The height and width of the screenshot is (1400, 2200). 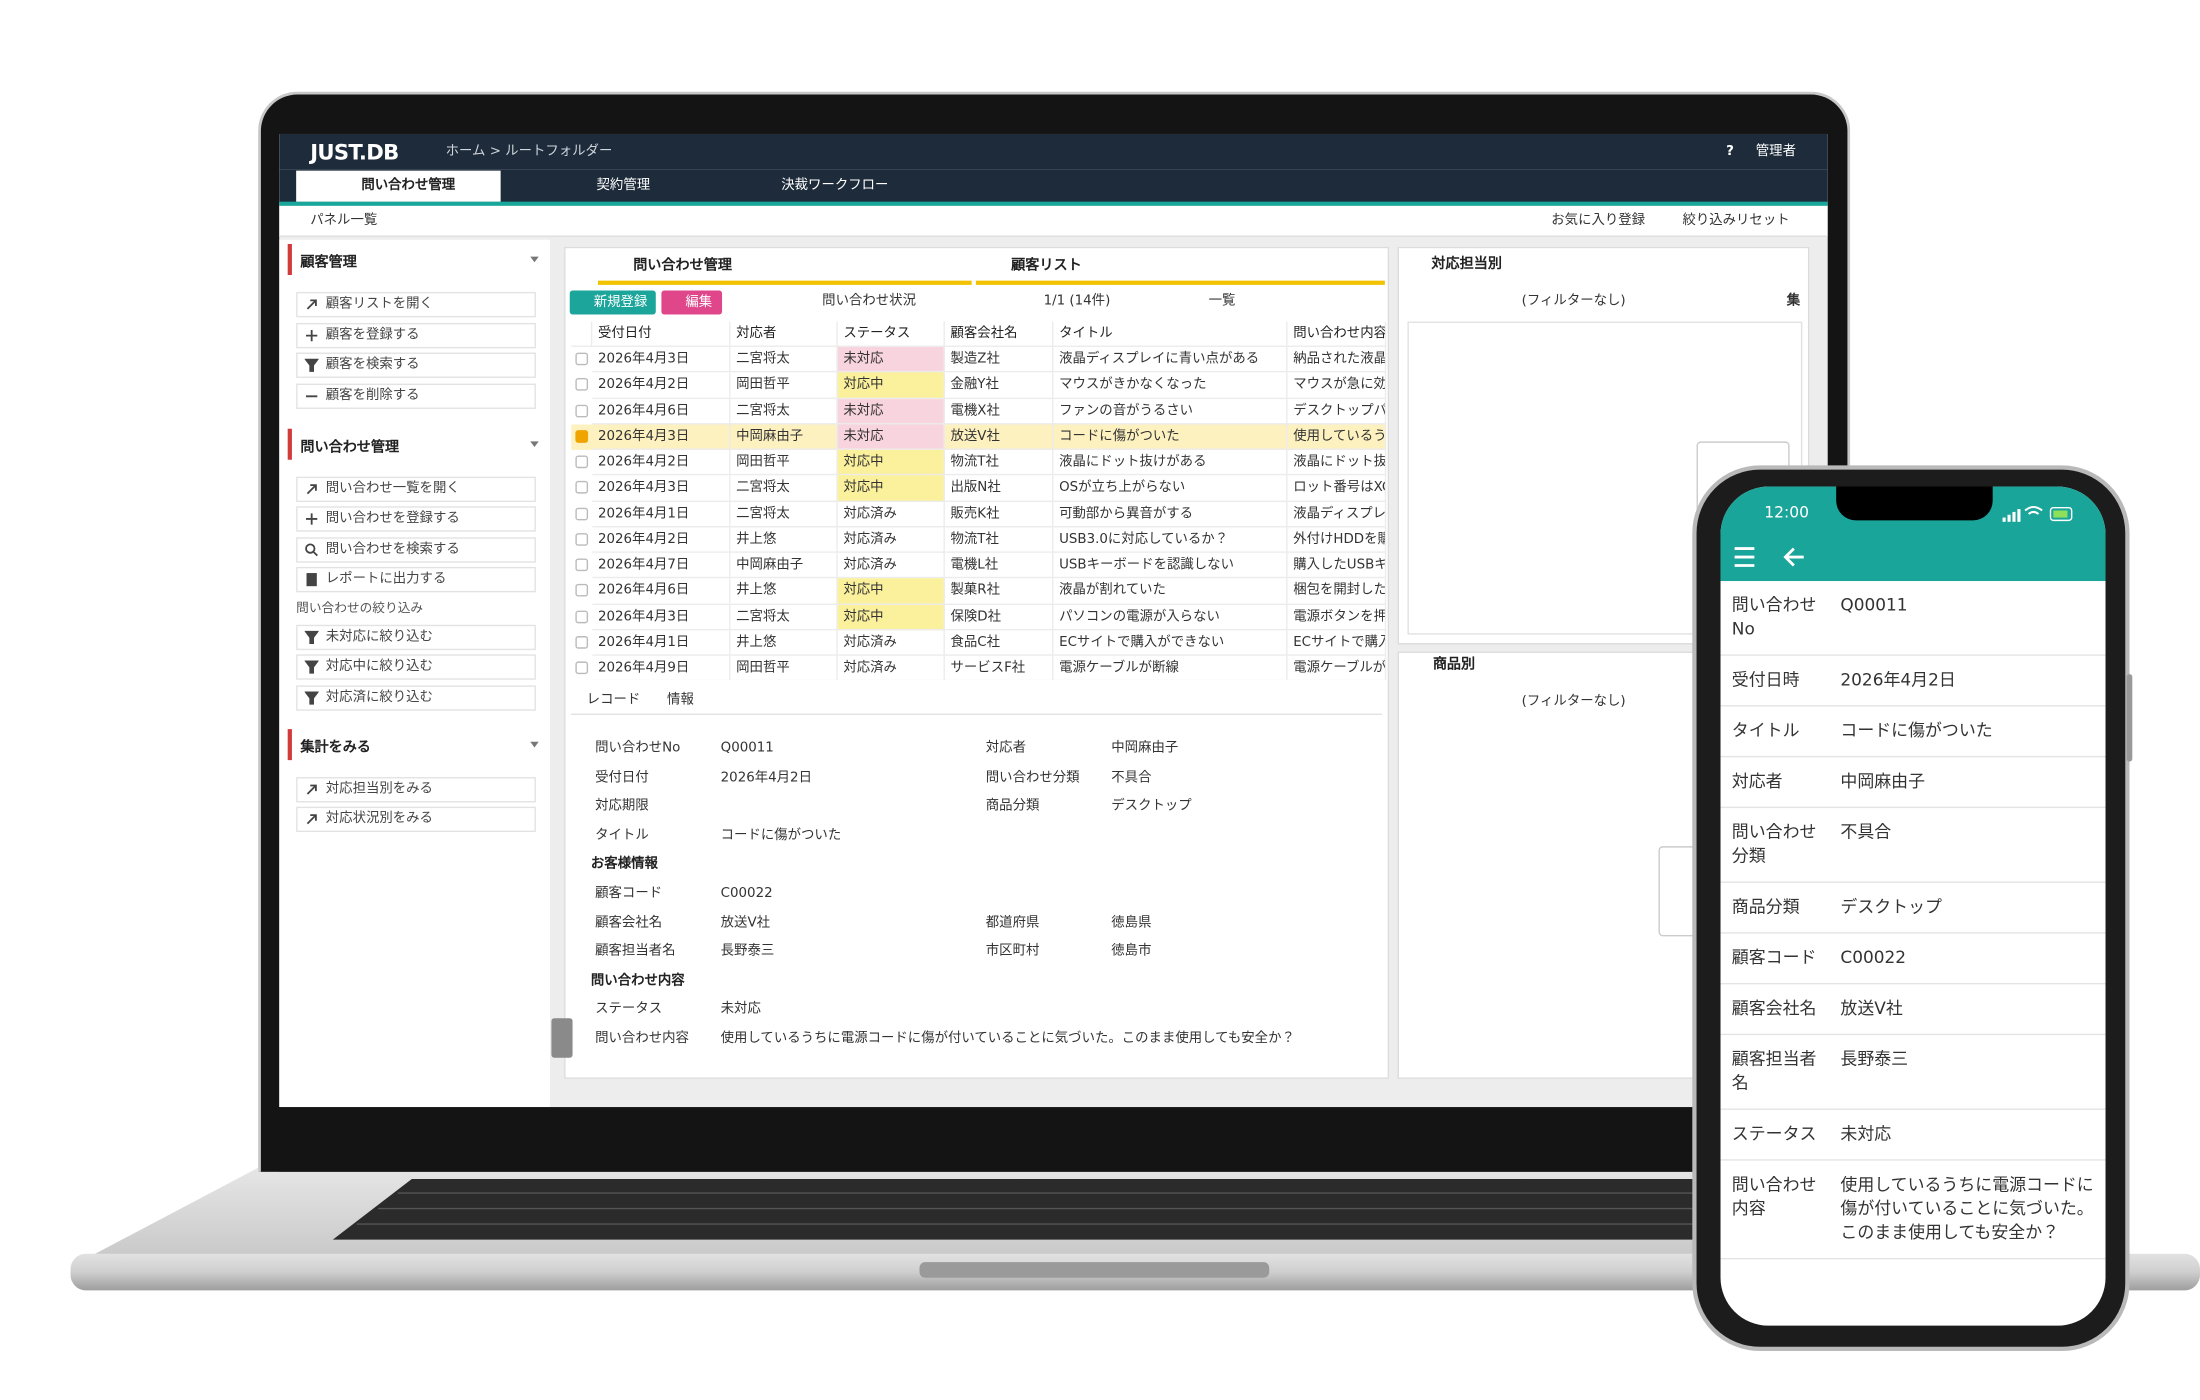 What do you see at coordinates (784, 334) in the screenshot?
I see `column-header: 対応者` at bounding box center [784, 334].